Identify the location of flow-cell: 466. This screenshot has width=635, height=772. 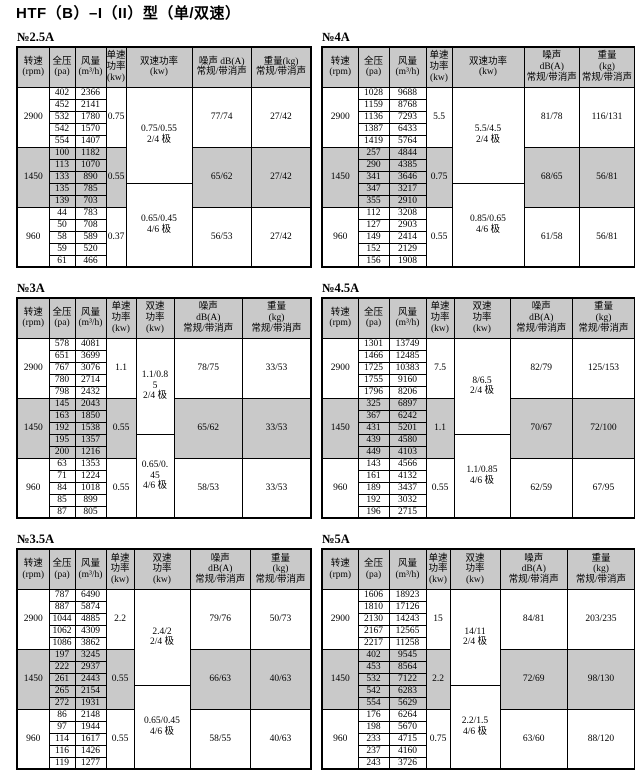
(90, 261).